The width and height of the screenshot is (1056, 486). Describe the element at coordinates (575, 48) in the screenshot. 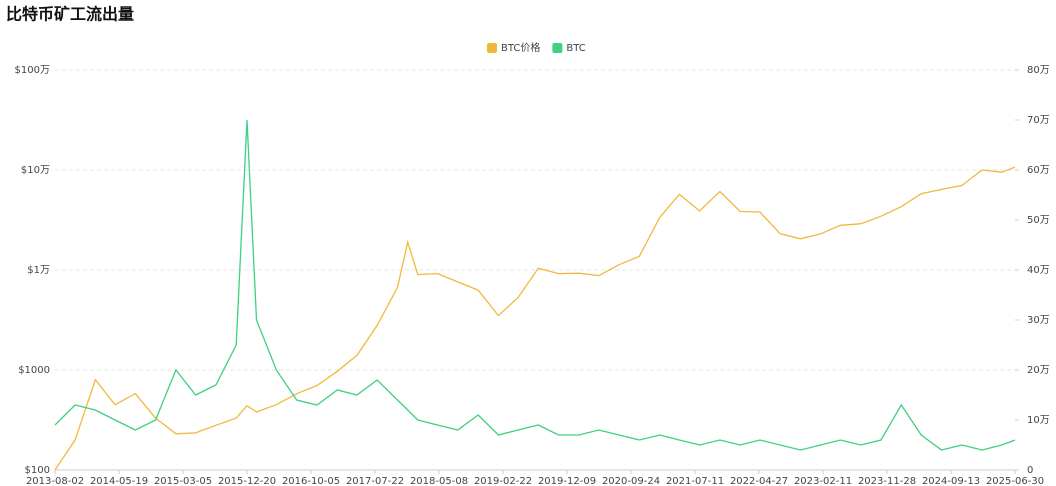

I see `legend-label: BTC` at that location.